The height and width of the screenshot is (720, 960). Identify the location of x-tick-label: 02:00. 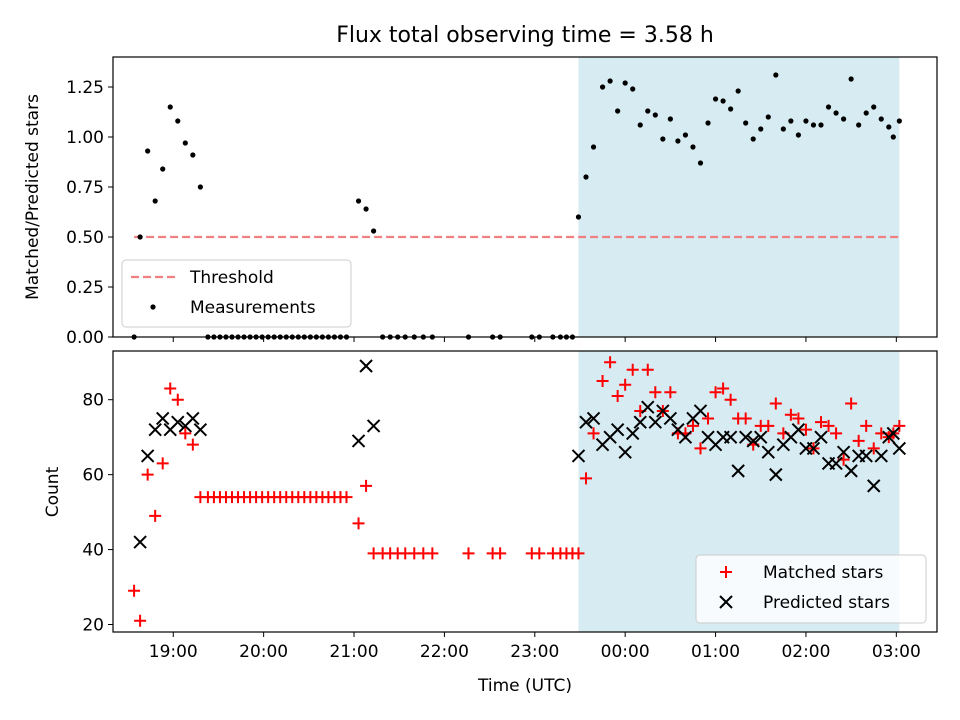
(805, 652).